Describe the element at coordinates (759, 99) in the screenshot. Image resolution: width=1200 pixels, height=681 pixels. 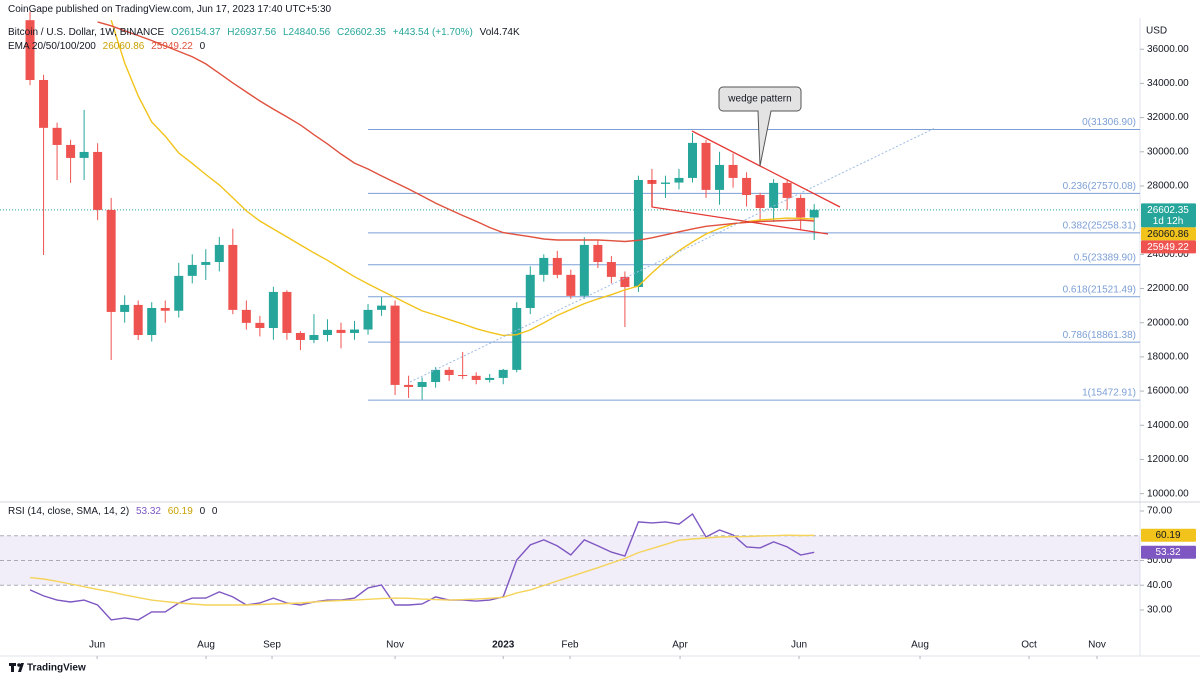
I see `callout-text: wedge pattern` at that location.